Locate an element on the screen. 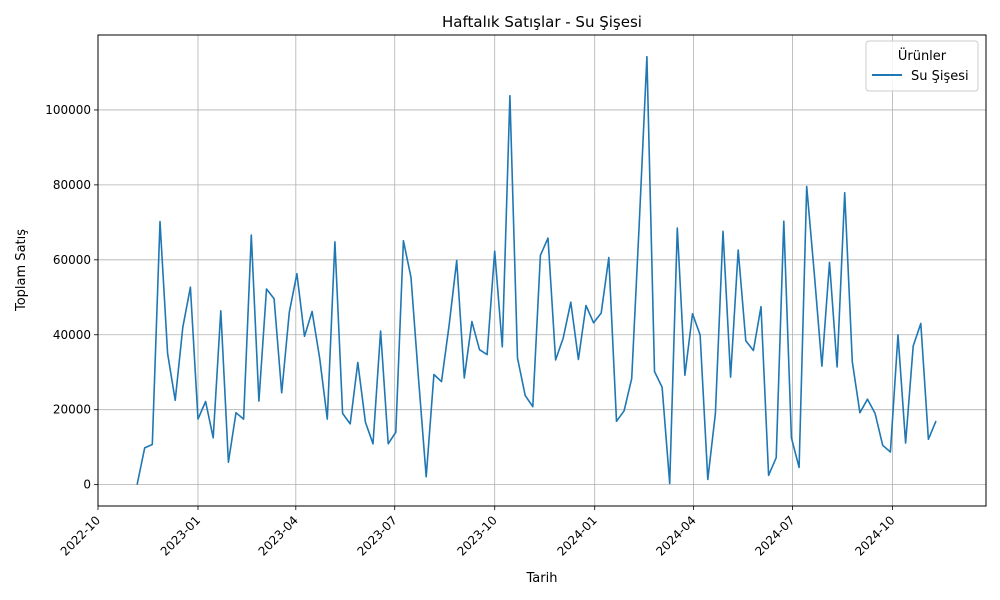  y-tick-label: 60000 is located at coordinates (72, 260).